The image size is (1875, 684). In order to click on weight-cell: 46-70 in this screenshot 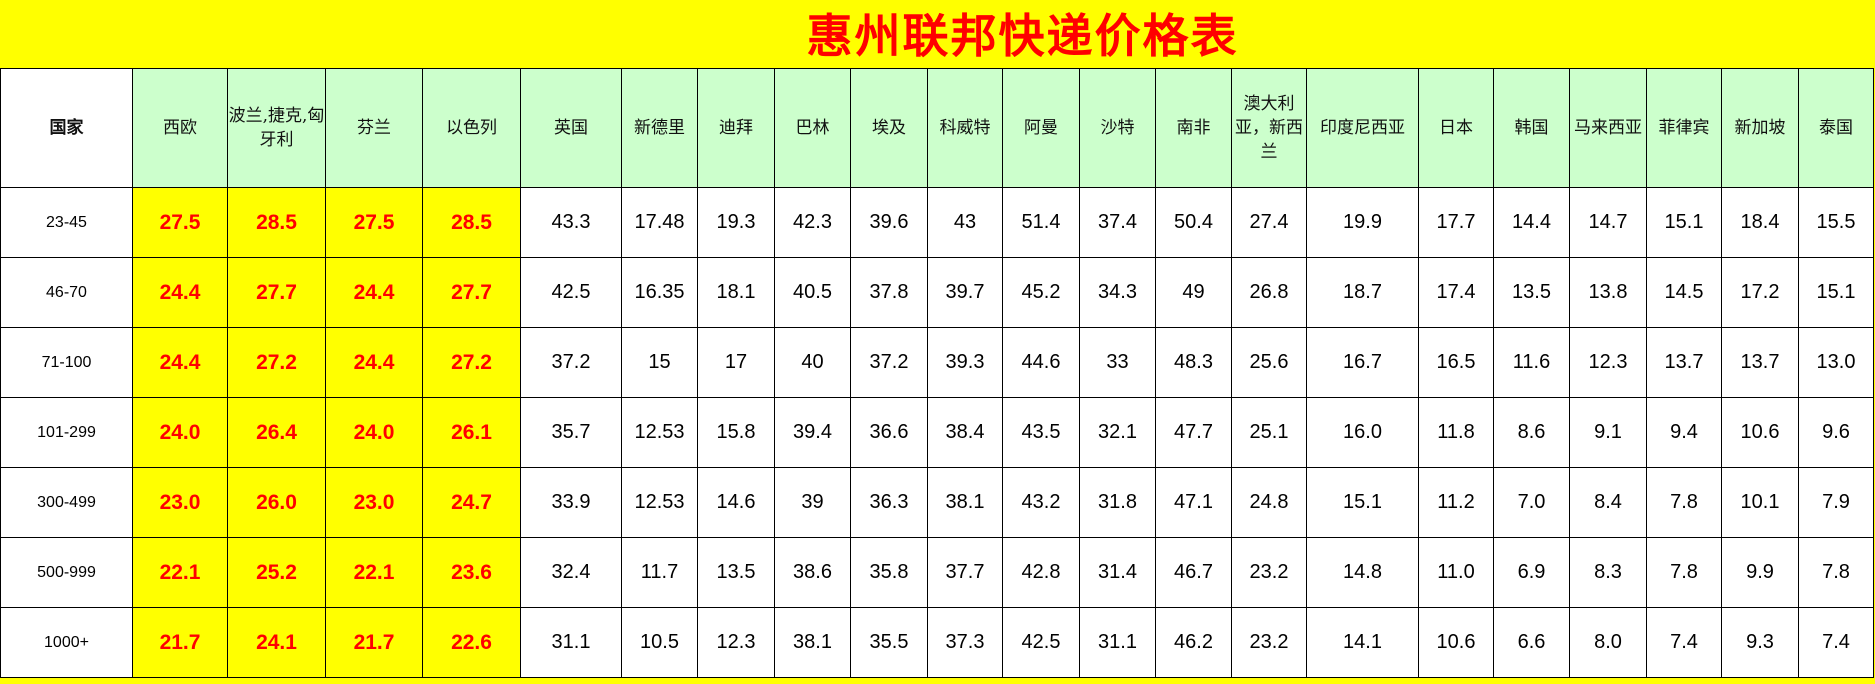, I will do `click(66, 292)`.